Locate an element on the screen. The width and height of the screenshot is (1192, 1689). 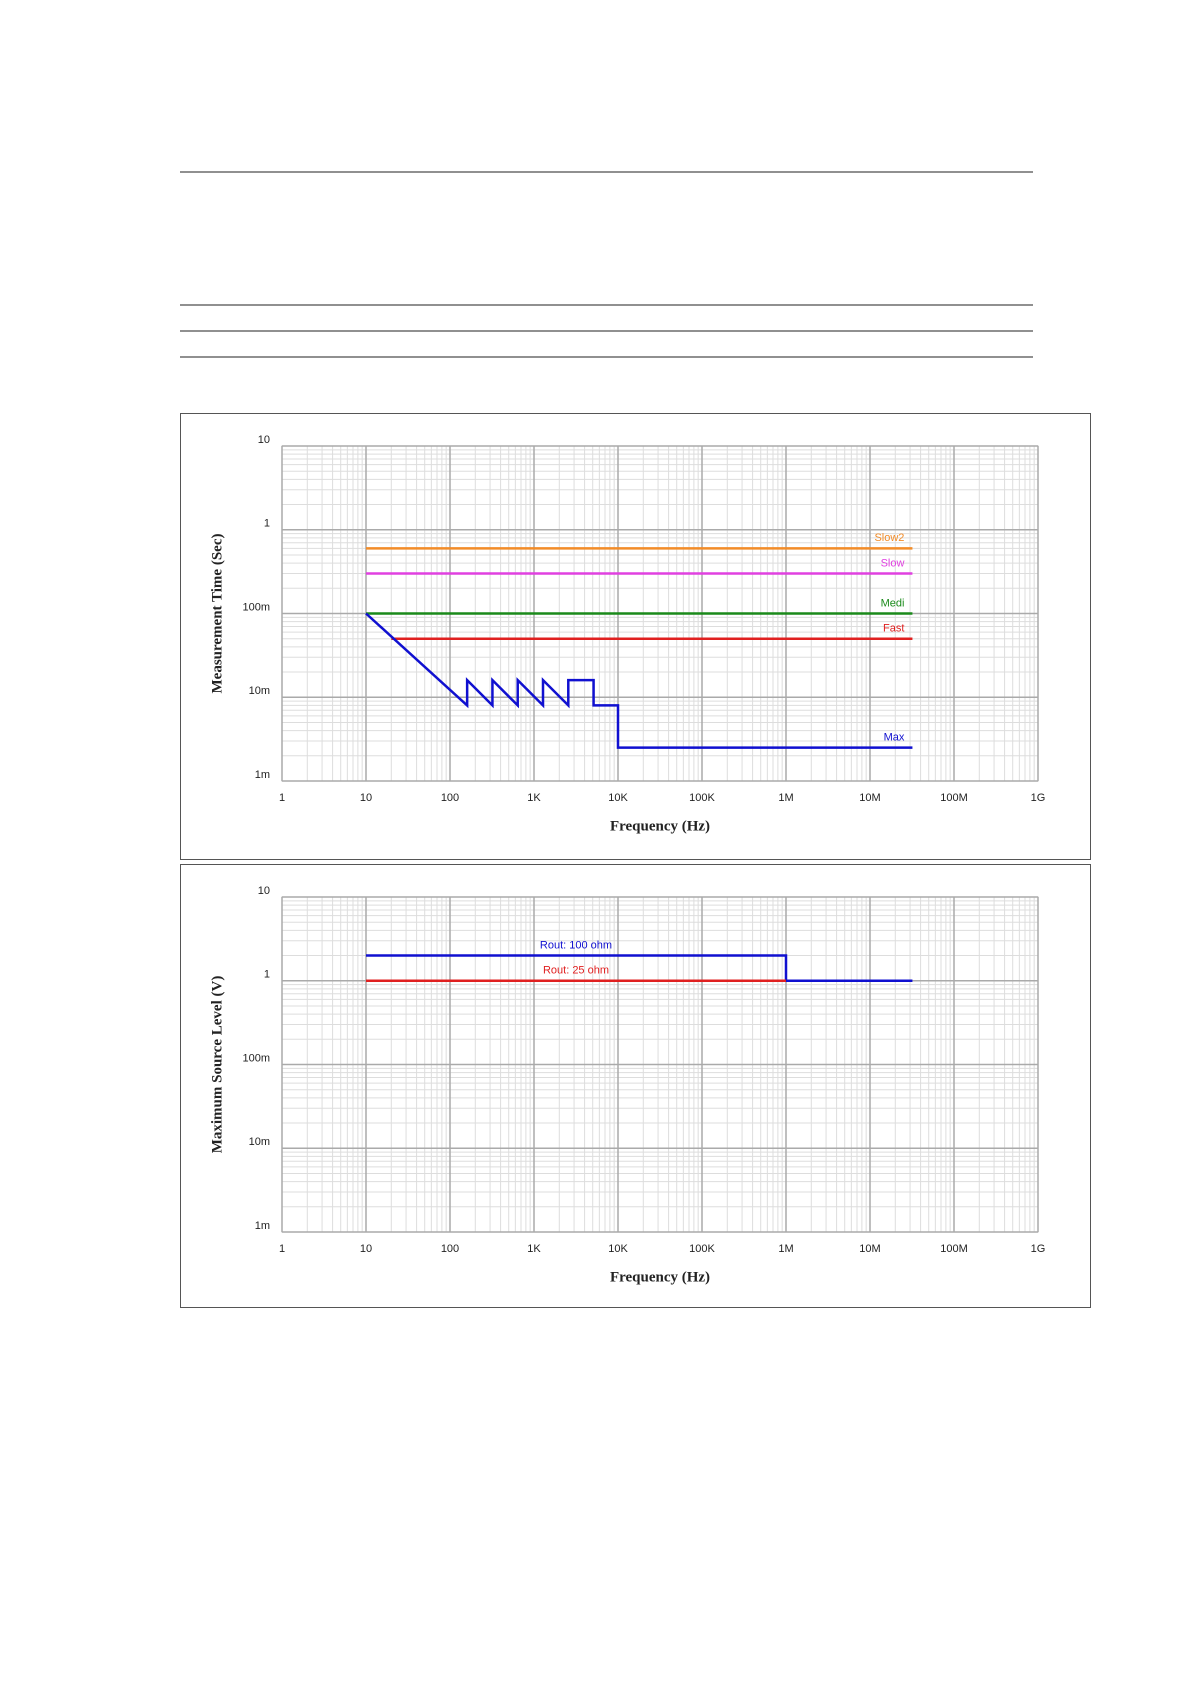
series-label: Rout: 100 ohm is located at coordinates (576, 945).